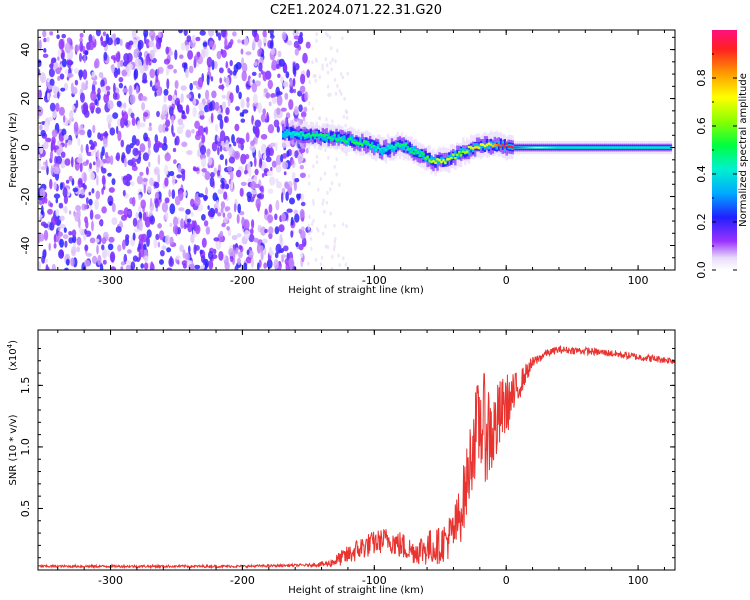  What do you see at coordinates (13, 449) in the screenshot?
I see `snr-y-axis-label: SNR (10 * v/v)` at bounding box center [13, 449].